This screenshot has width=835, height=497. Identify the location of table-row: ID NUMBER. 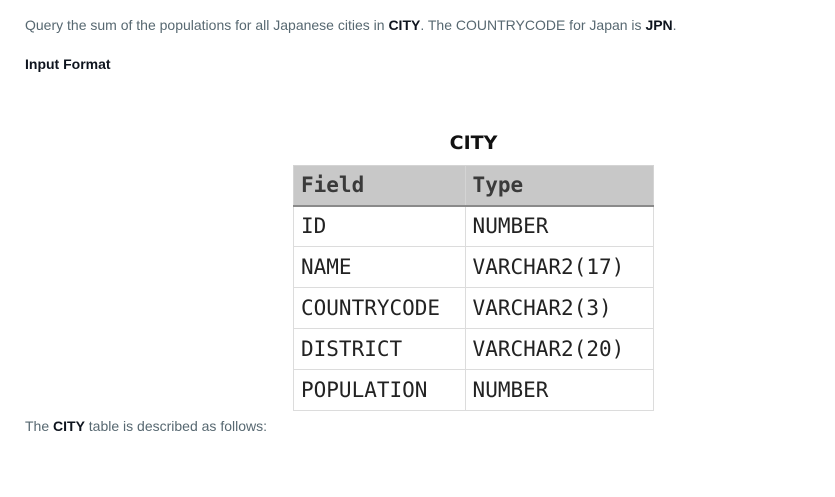
(474, 226).